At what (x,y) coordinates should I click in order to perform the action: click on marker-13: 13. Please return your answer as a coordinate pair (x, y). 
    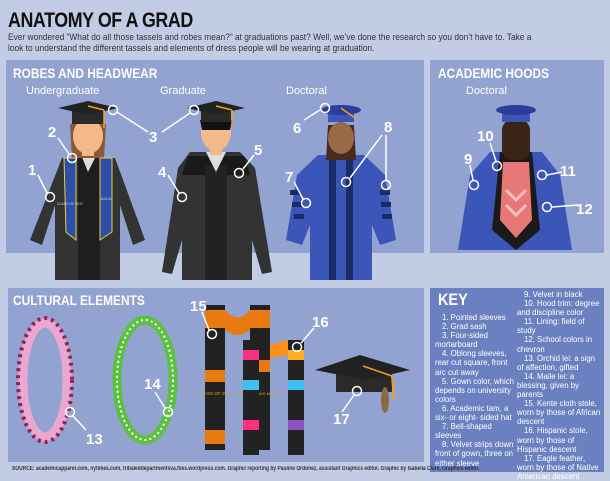
    Looking at the image, I should click on (94, 439).